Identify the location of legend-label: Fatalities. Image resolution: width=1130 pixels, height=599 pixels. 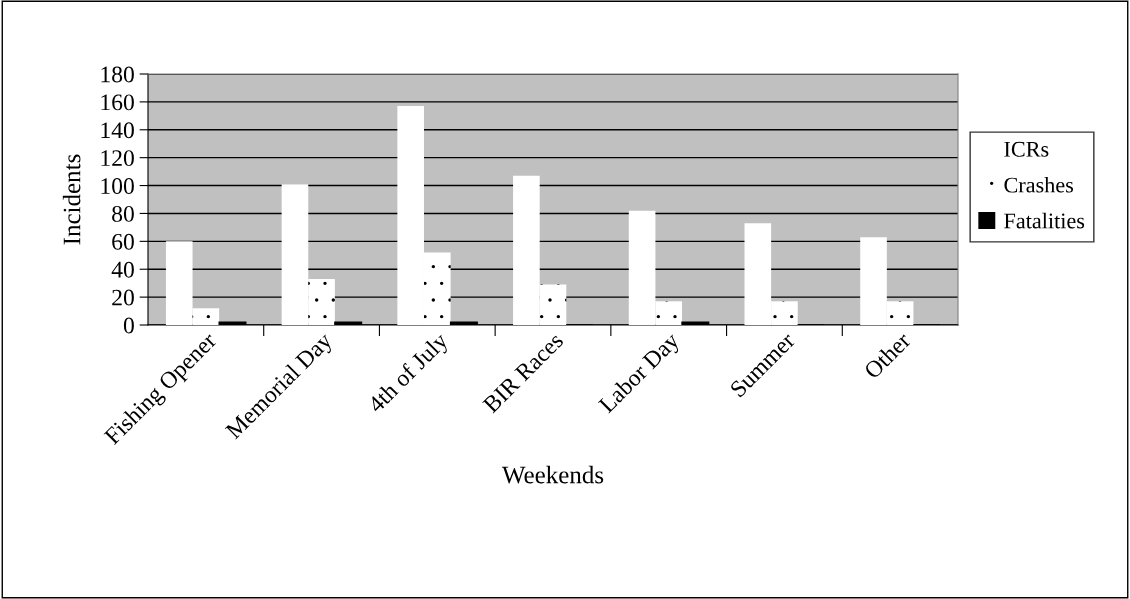
(1044, 220).